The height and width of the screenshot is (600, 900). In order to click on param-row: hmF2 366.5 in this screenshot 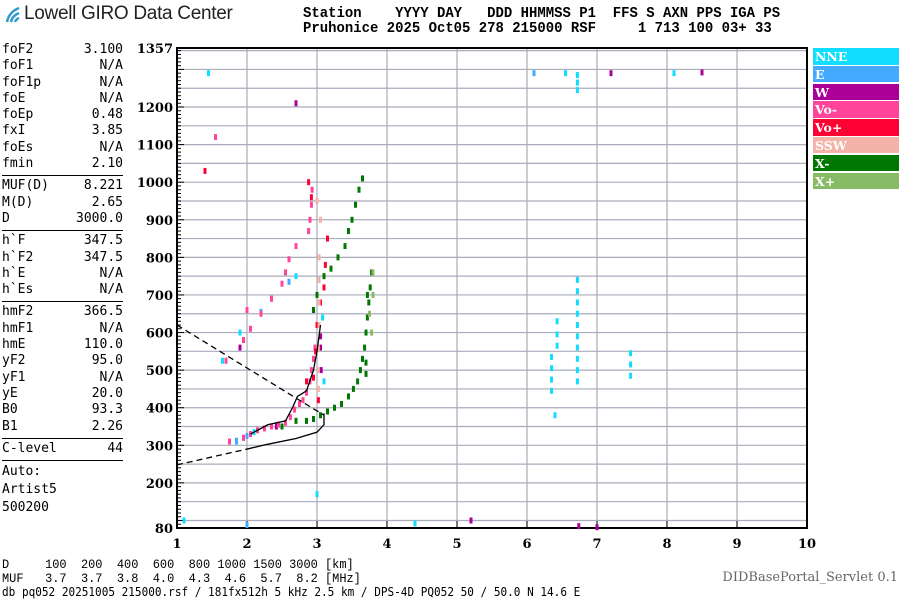, I will do `click(62, 312)`.